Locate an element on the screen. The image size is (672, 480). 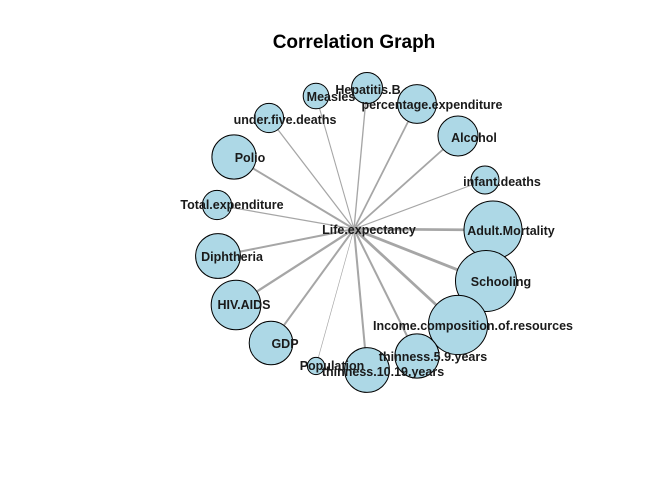
node-percentage-expenditure is located at coordinates (417, 104).